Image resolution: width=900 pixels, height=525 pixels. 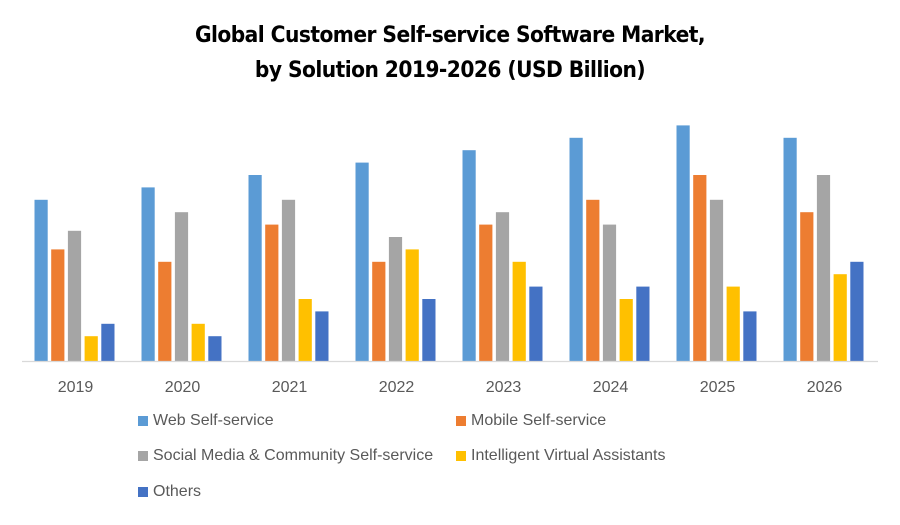 What do you see at coordinates (148, 274) in the screenshot?
I see `bar-web-self-service-2020` at bounding box center [148, 274].